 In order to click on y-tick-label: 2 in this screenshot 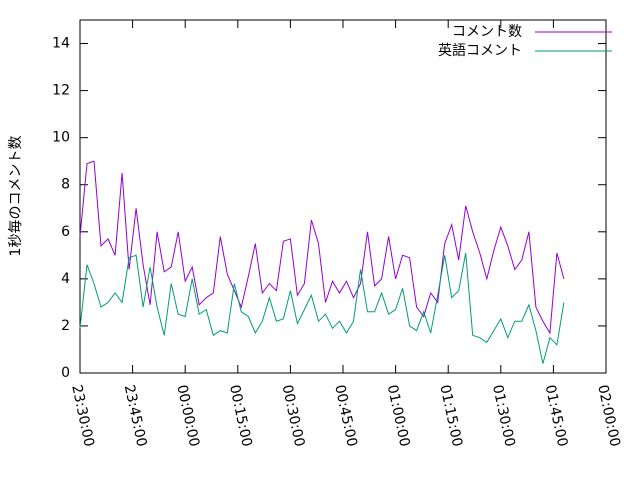, I will do `click(65, 326)`.